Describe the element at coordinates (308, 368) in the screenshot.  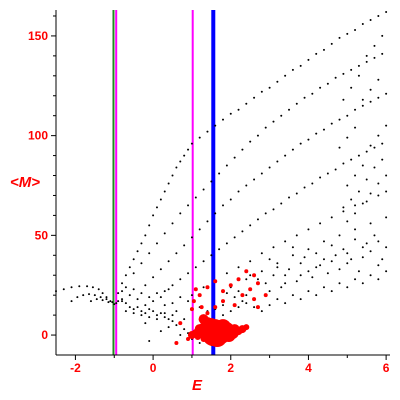
I see `x-tick-label-3: 4` at that location.